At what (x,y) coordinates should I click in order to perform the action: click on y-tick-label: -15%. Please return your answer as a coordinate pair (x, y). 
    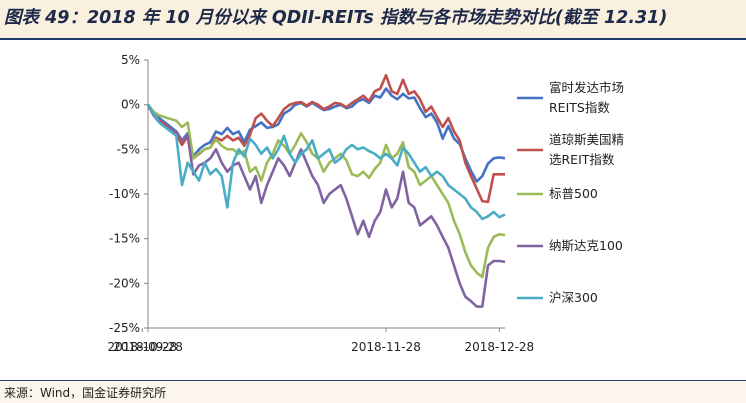
    Looking at the image, I should click on (124, 239).